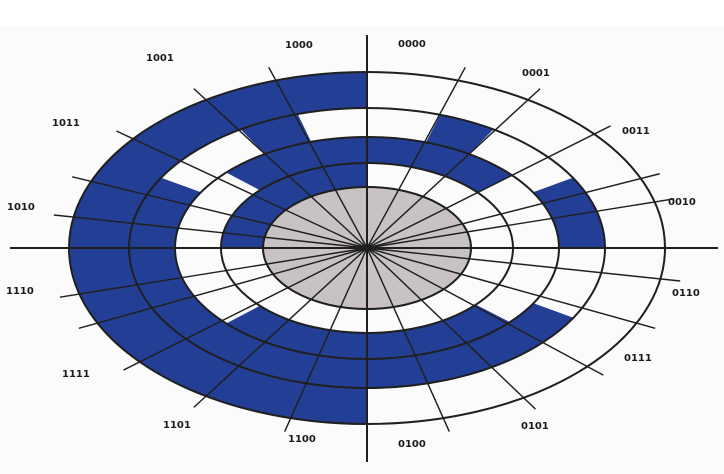  What do you see at coordinates (682, 202) in the screenshot?
I see `label-0010: 0010` at bounding box center [682, 202].